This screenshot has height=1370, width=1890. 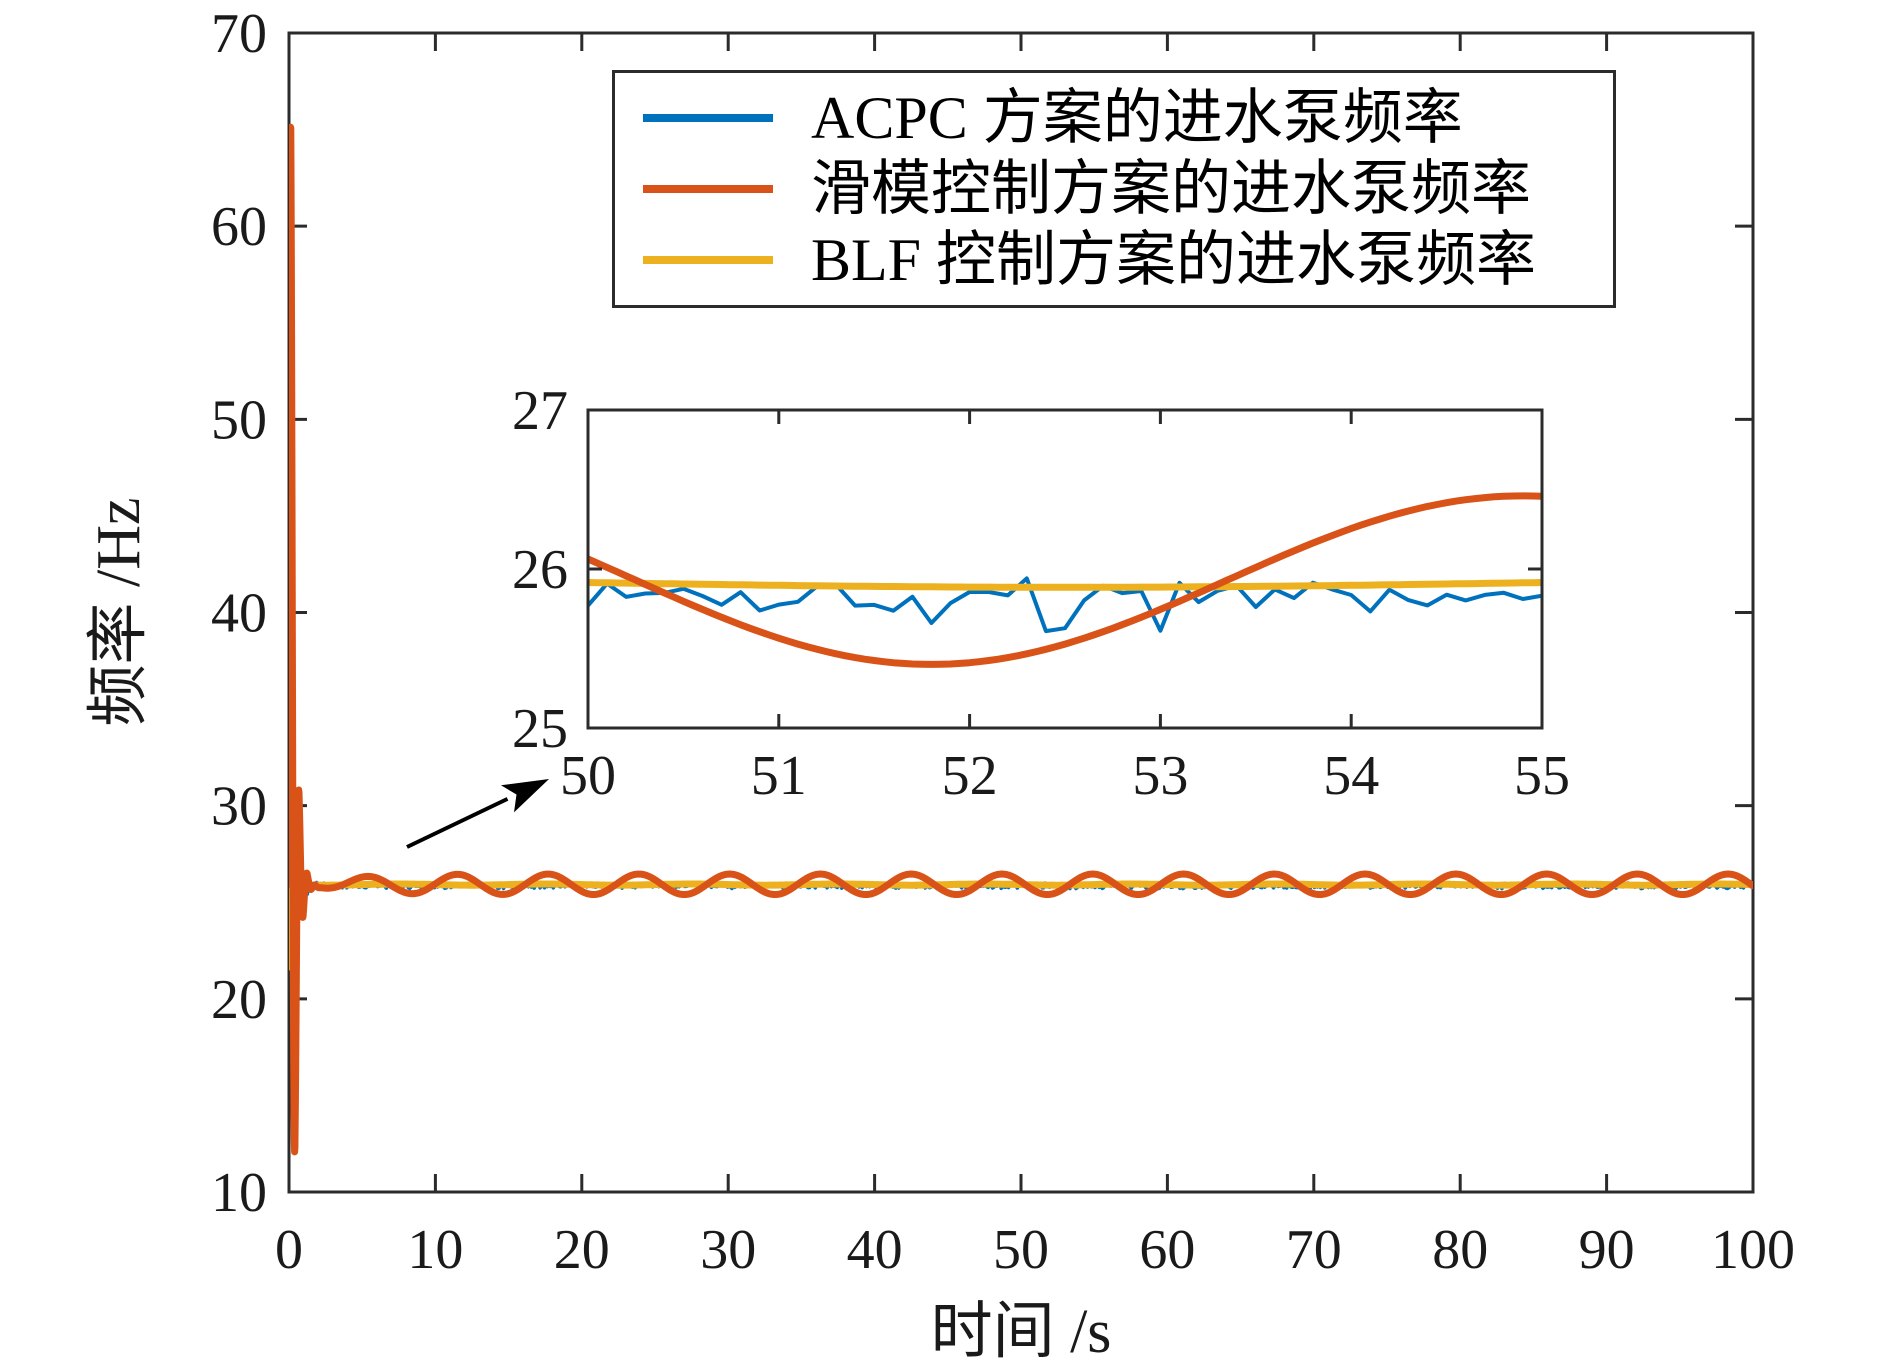 I want to click on main-y-tick-label: 30, so click(x=239, y=807).